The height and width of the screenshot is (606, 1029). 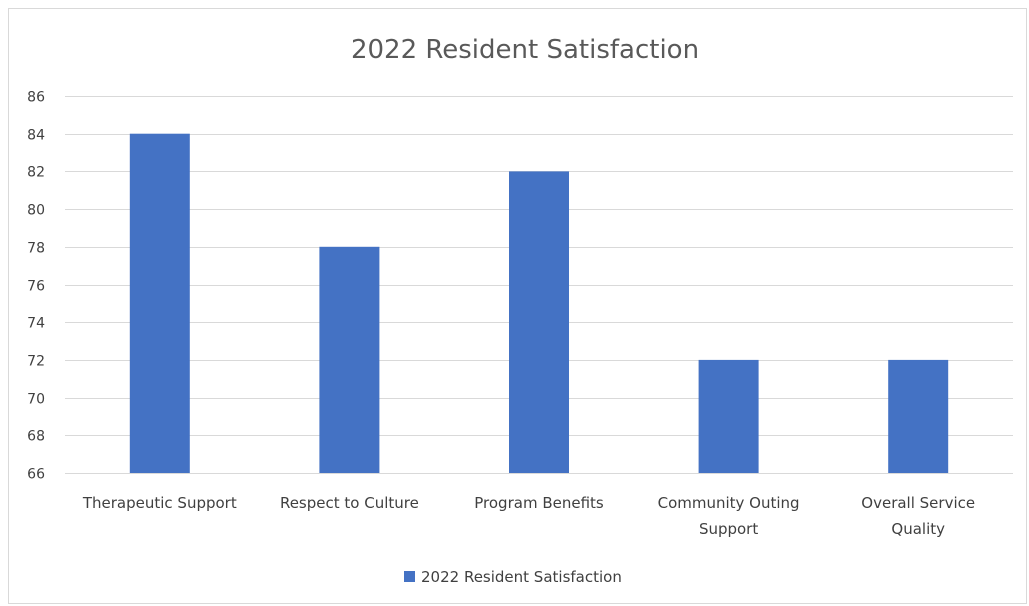 I want to click on x-tick-label: Support, so click(x=728, y=529).